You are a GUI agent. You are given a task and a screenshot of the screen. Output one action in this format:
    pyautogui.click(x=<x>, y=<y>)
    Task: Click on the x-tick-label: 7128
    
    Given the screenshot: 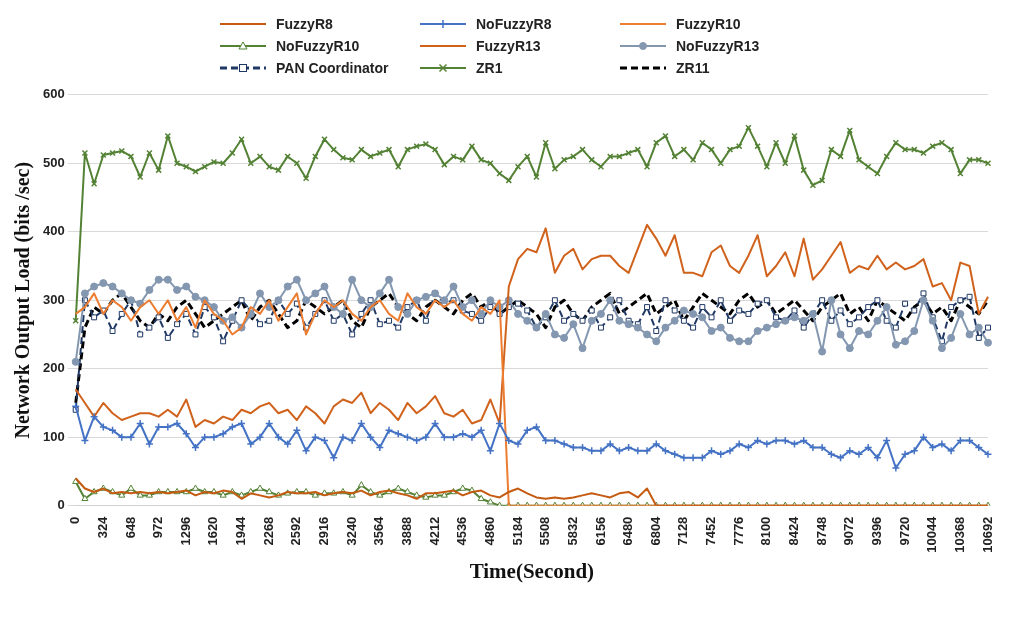 What is the action you would take?
    pyautogui.click(x=683, y=531)
    